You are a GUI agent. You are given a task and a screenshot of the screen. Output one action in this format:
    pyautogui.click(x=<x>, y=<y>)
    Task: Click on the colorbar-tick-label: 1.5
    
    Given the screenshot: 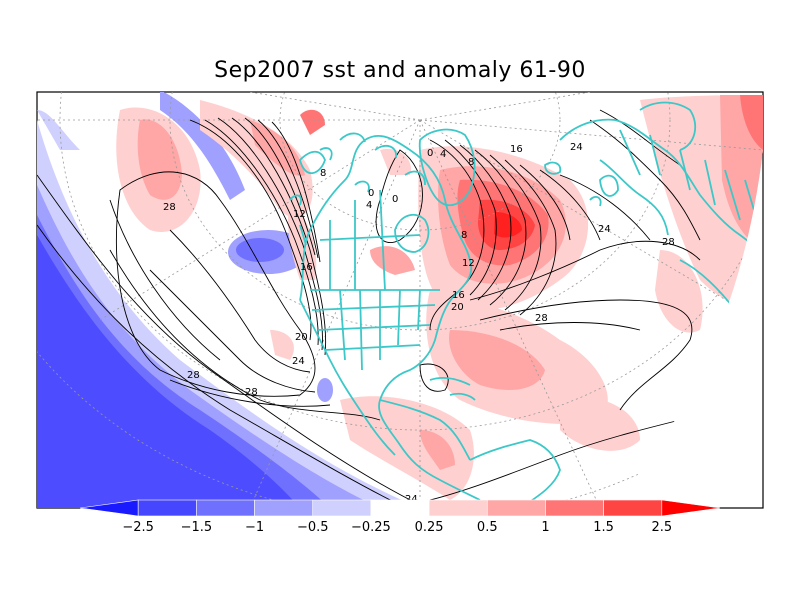 What is the action you would take?
    pyautogui.click(x=603, y=527)
    